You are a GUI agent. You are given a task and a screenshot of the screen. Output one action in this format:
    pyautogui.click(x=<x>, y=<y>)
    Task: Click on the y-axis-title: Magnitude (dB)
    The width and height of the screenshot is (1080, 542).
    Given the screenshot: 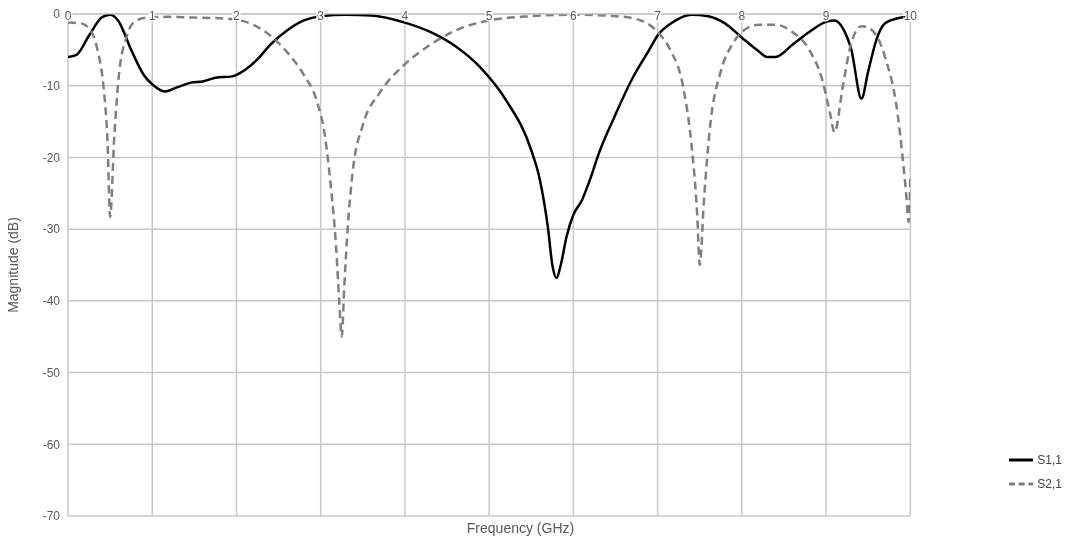 What is the action you would take?
    pyautogui.click(x=12, y=265)
    